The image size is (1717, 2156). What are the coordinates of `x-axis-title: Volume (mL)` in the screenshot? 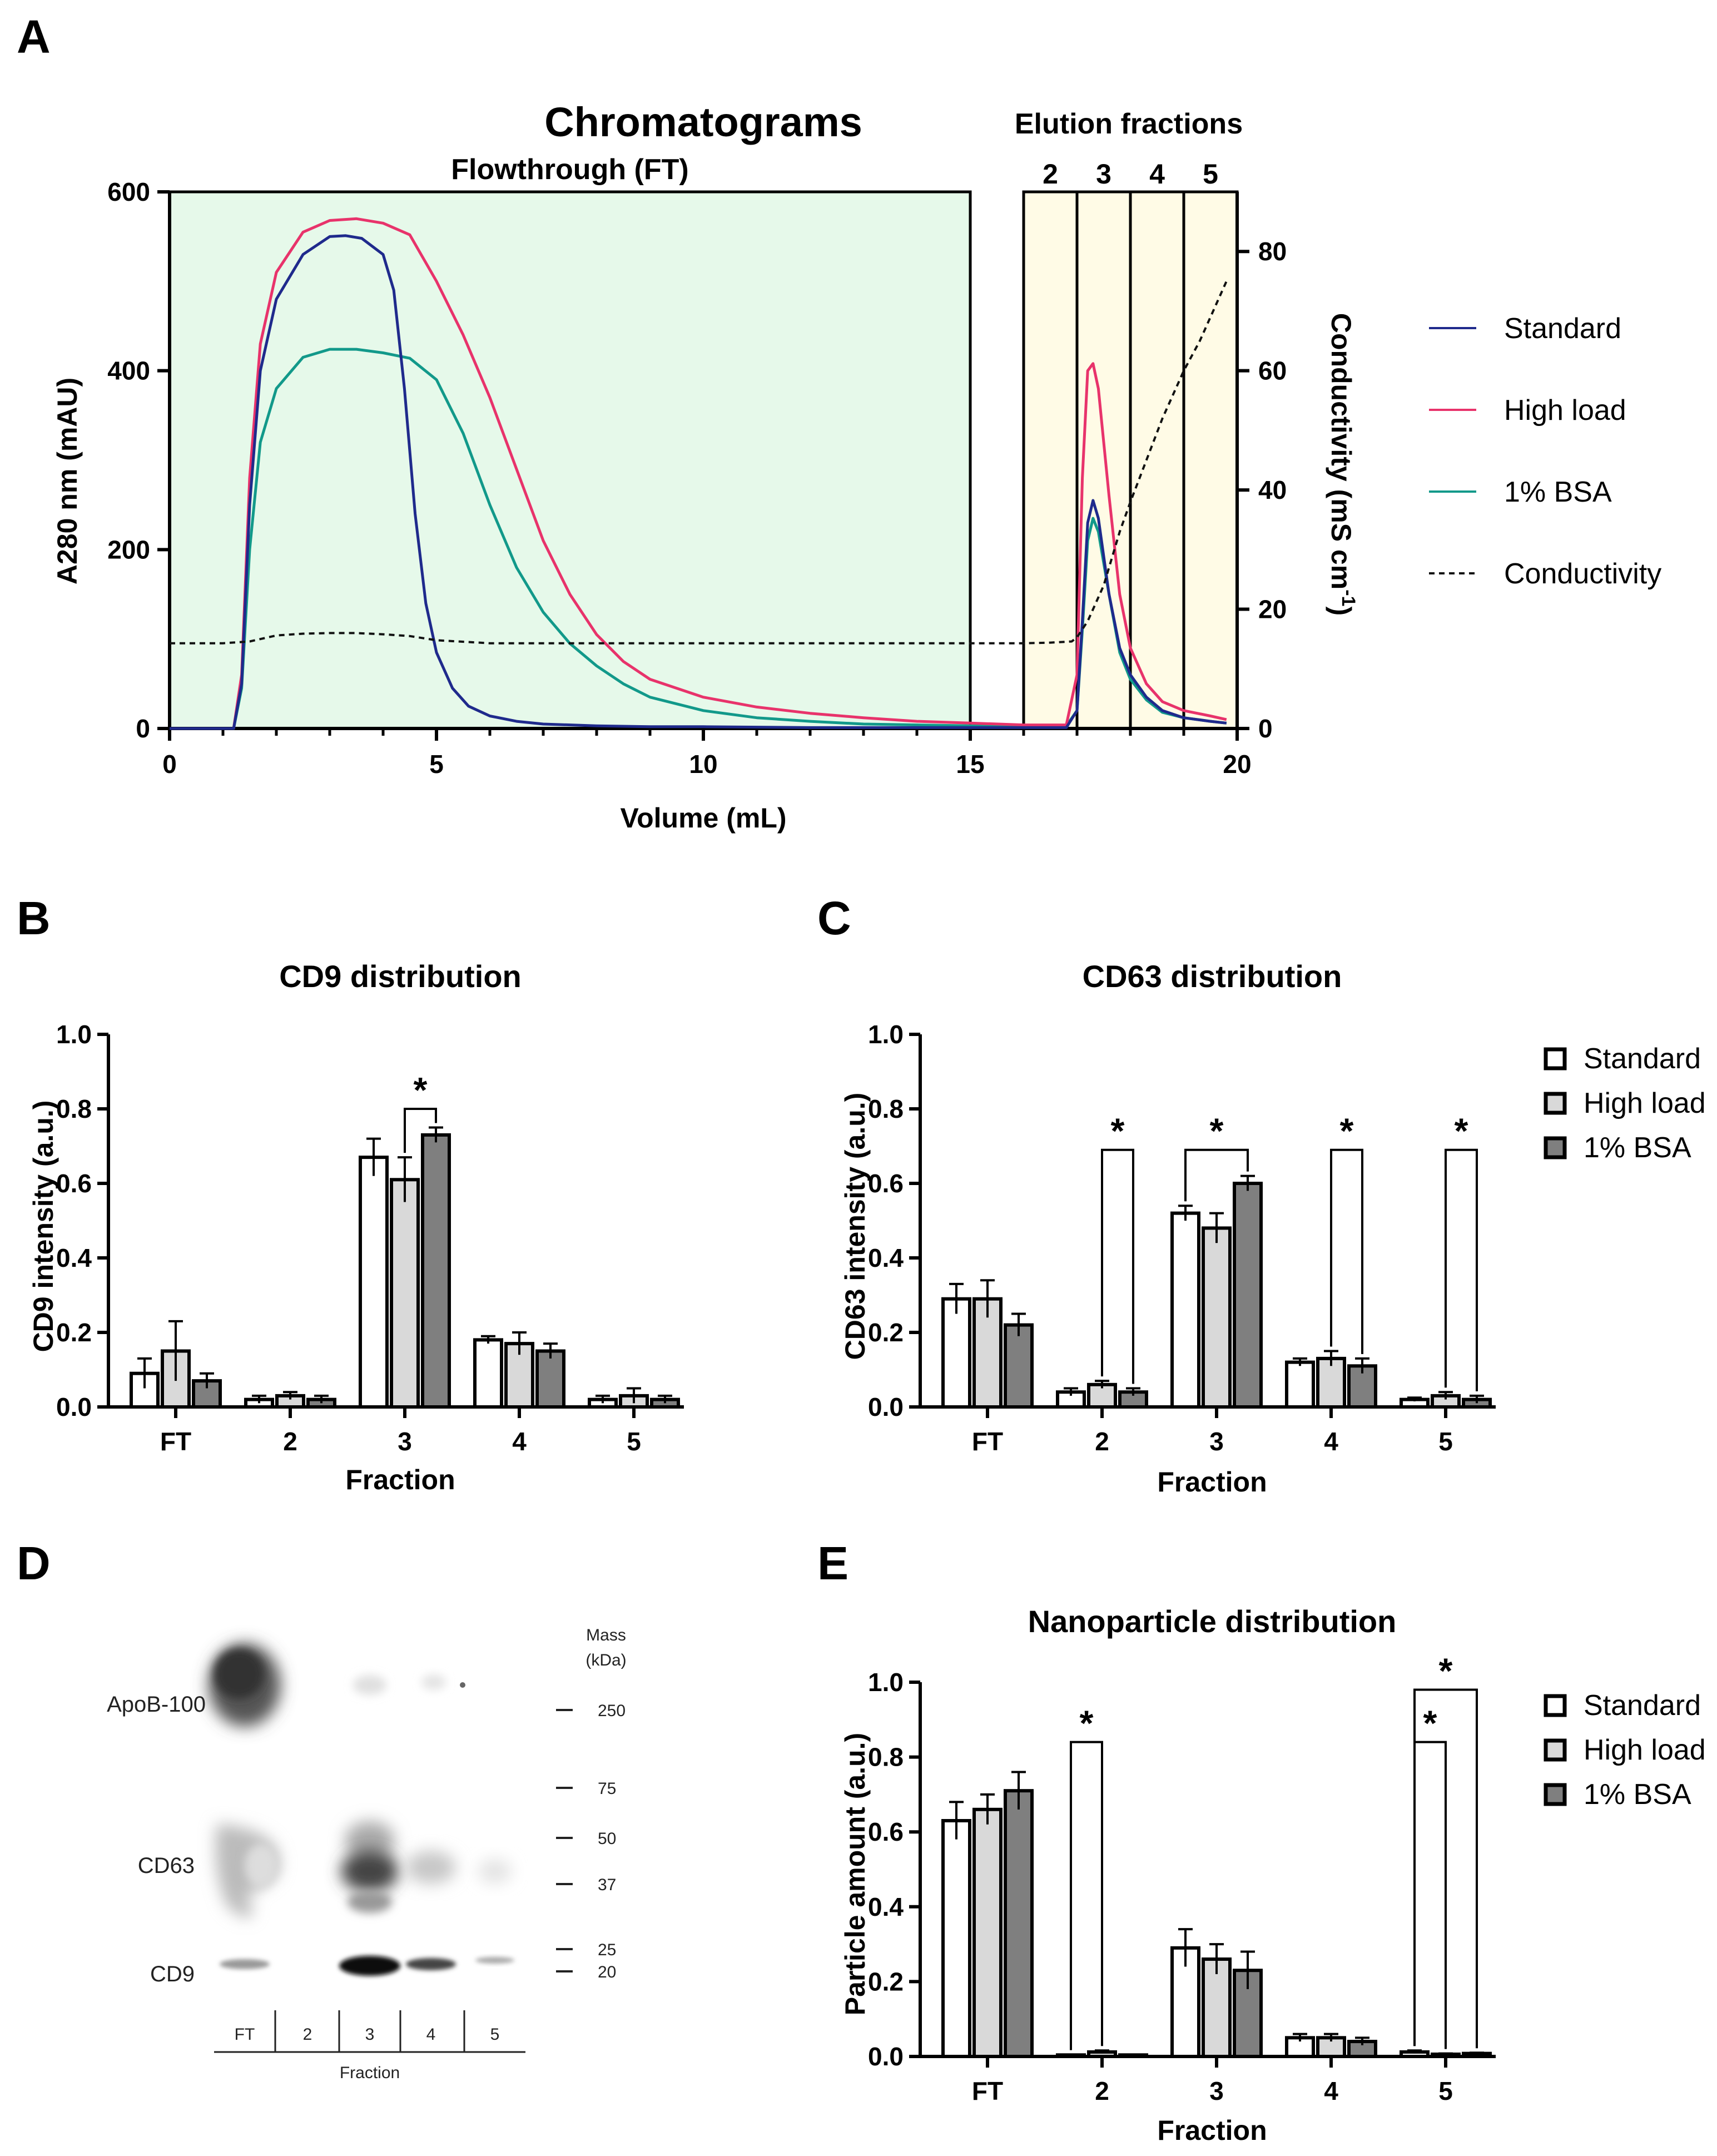 It's located at (703, 818).